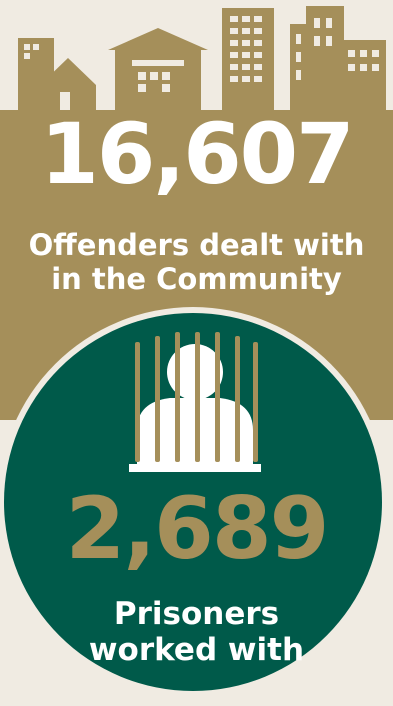 This screenshot has height=706, width=393. I want to click on community-label-line1: Offenders dealt with, so click(196, 245).